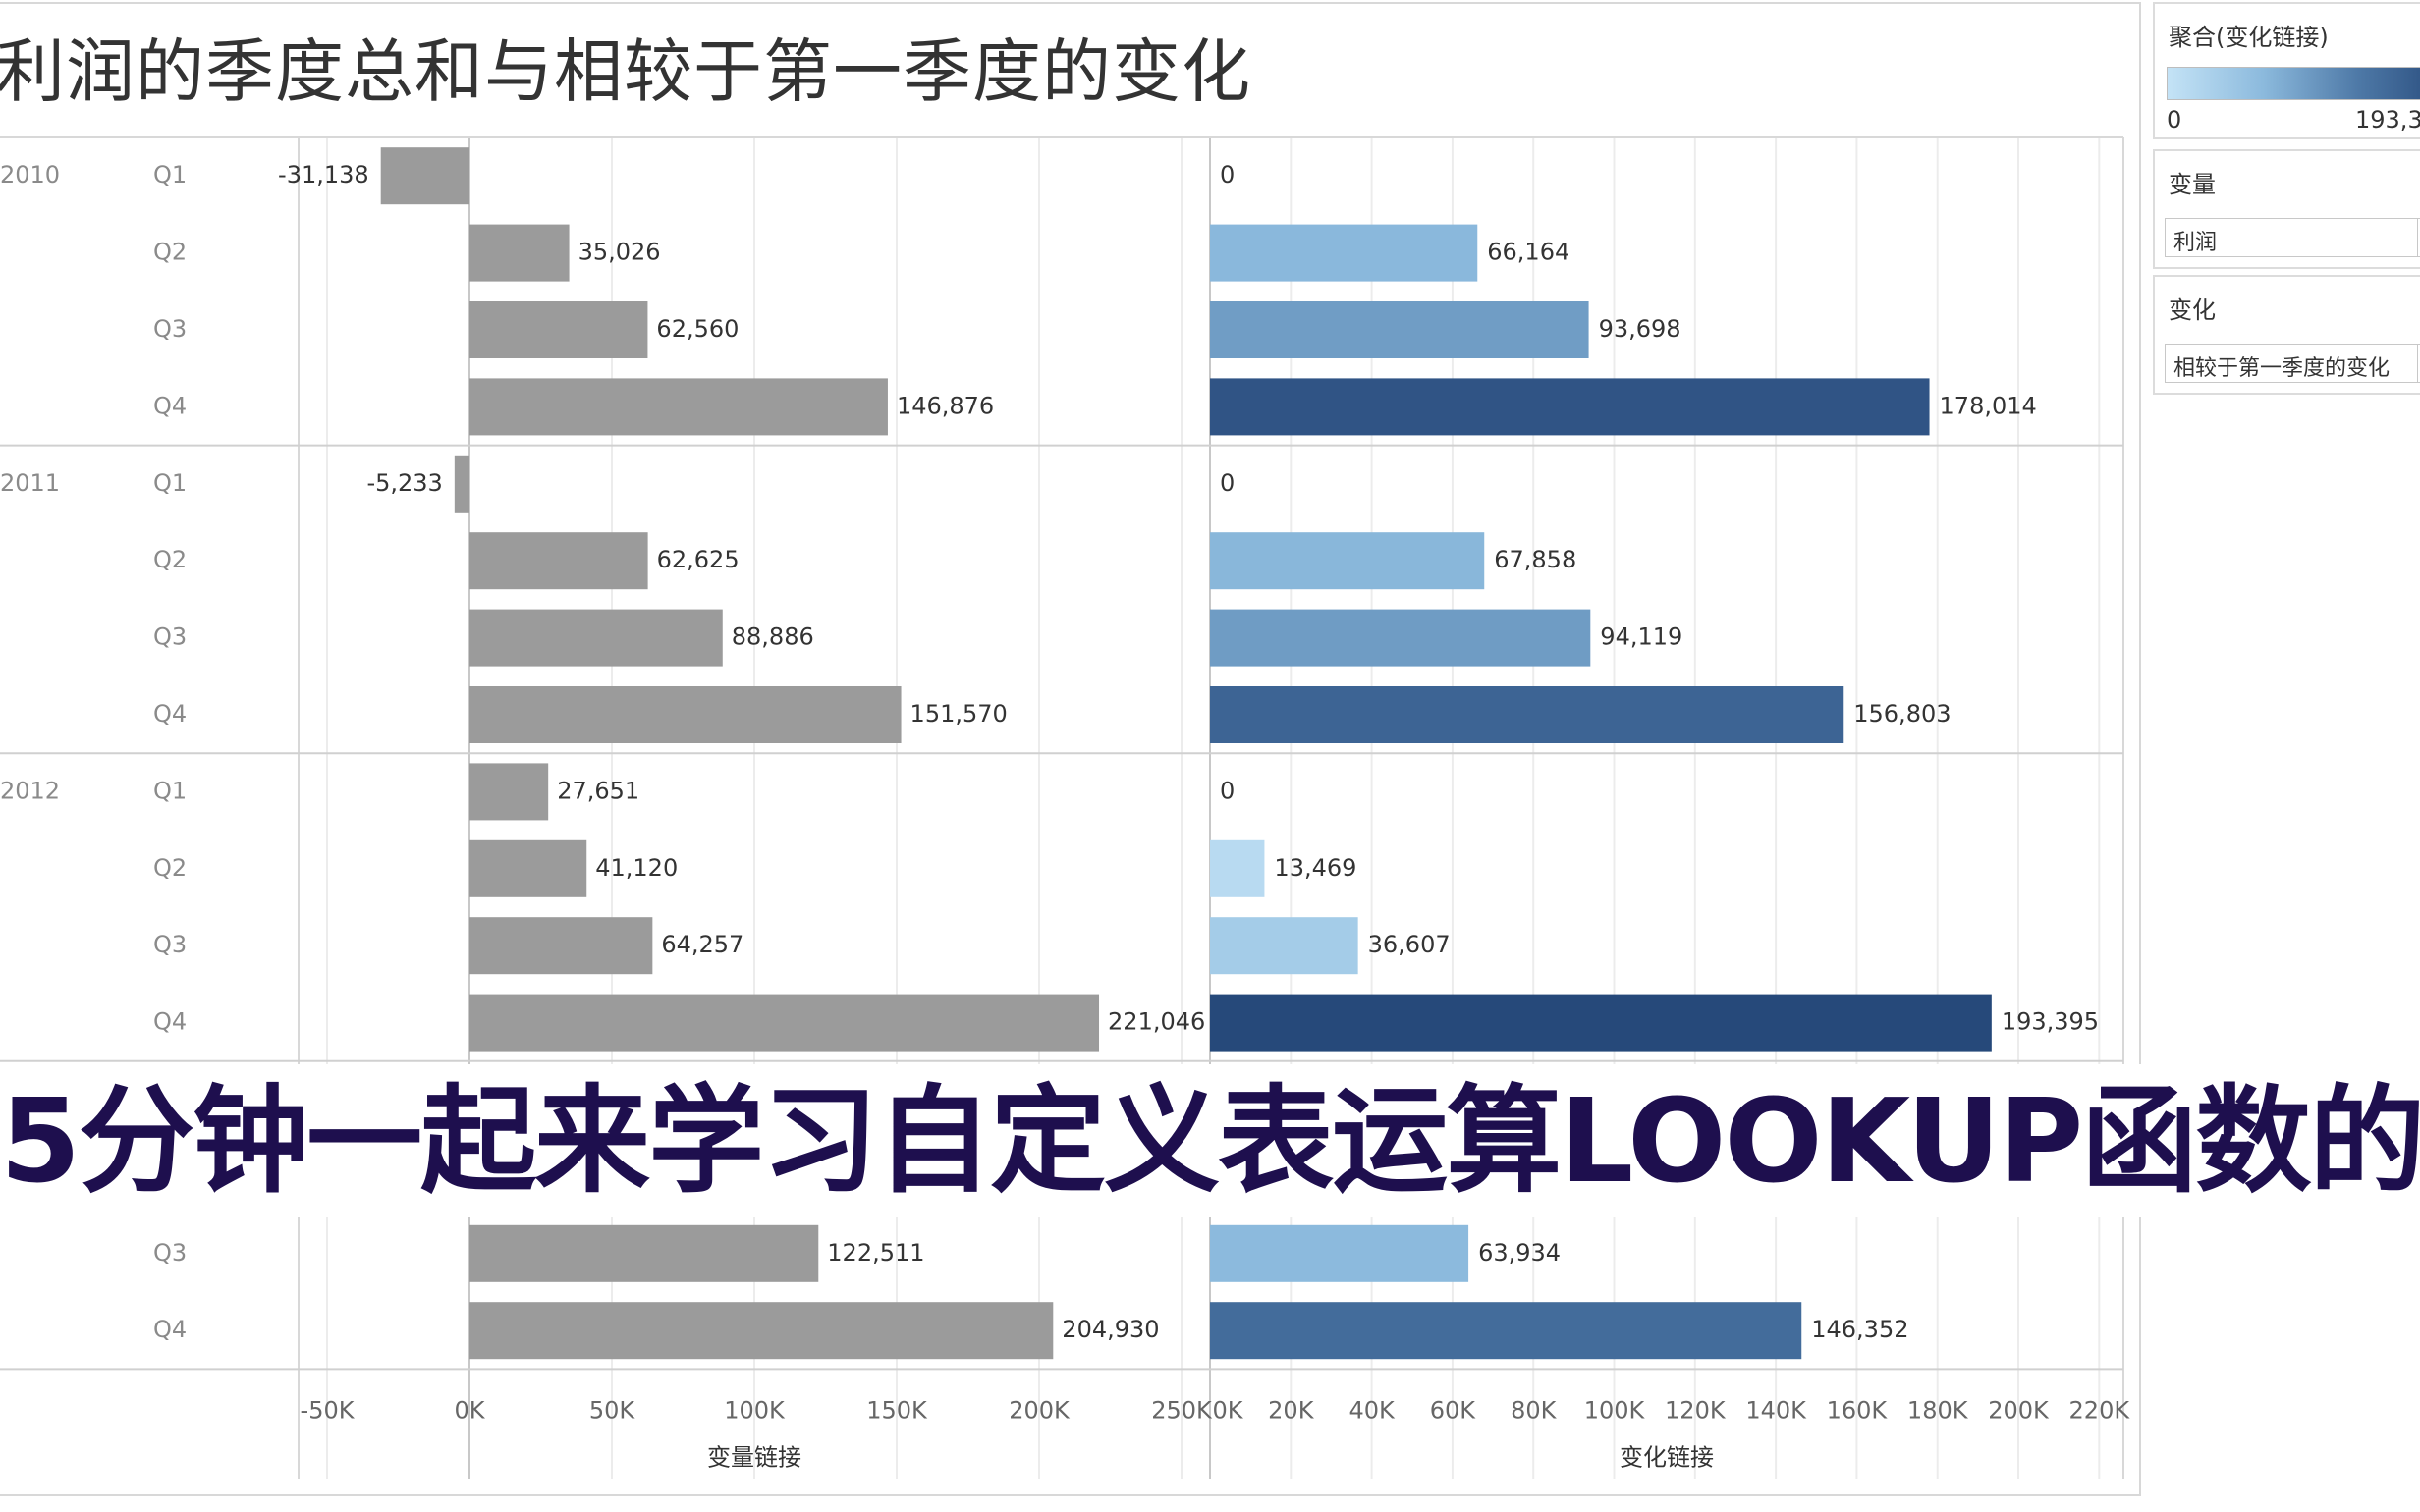 The image size is (2420, 1512). I want to click on variable-filter-title: 变量, so click(2192, 185).